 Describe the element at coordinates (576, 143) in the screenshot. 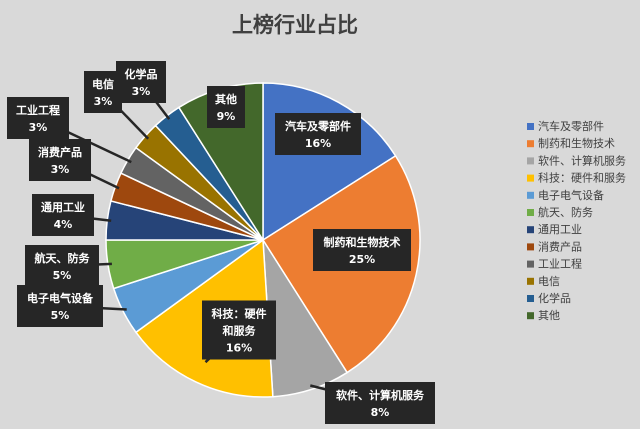

I see `legend-label: 制药和生物技术` at that location.